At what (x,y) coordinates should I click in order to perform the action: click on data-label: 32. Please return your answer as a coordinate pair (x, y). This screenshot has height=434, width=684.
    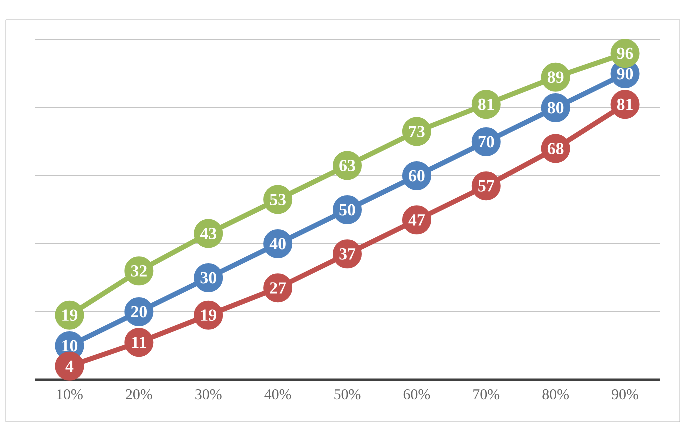
    Looking at the image, I should click on (139, 271).